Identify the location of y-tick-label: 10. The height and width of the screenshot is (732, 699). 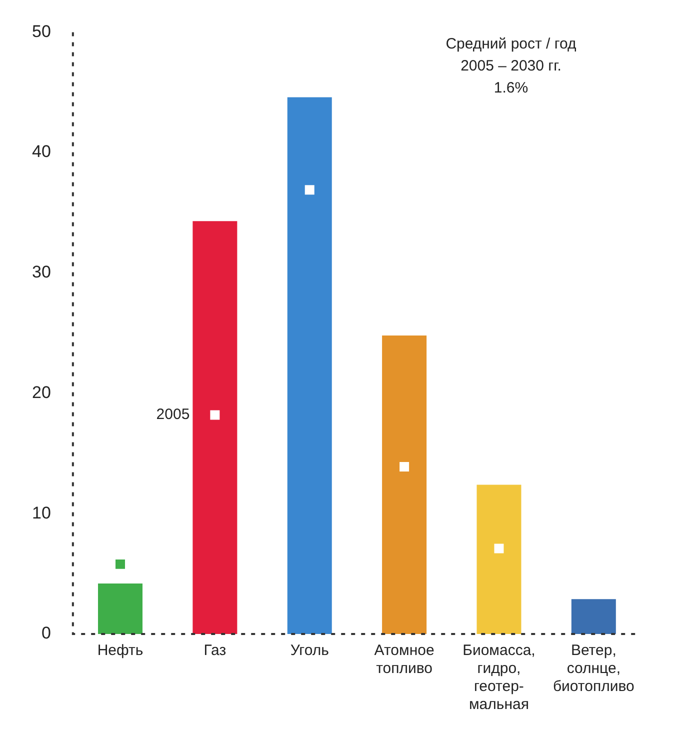
(41, 512).